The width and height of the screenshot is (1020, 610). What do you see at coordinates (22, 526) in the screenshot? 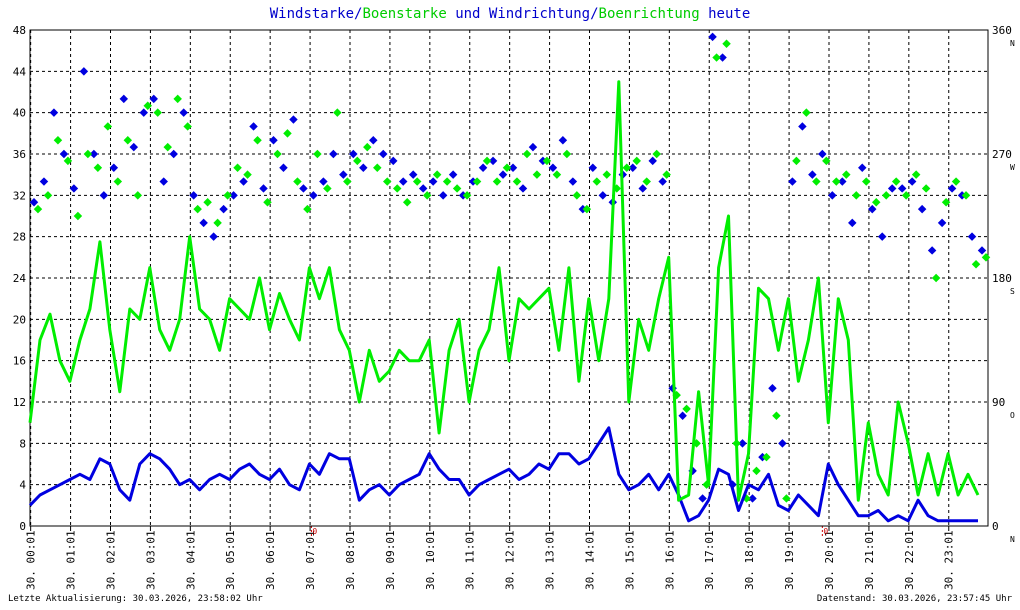
I see `y-left-tick-label: 0` at bounding box center [22, 526].